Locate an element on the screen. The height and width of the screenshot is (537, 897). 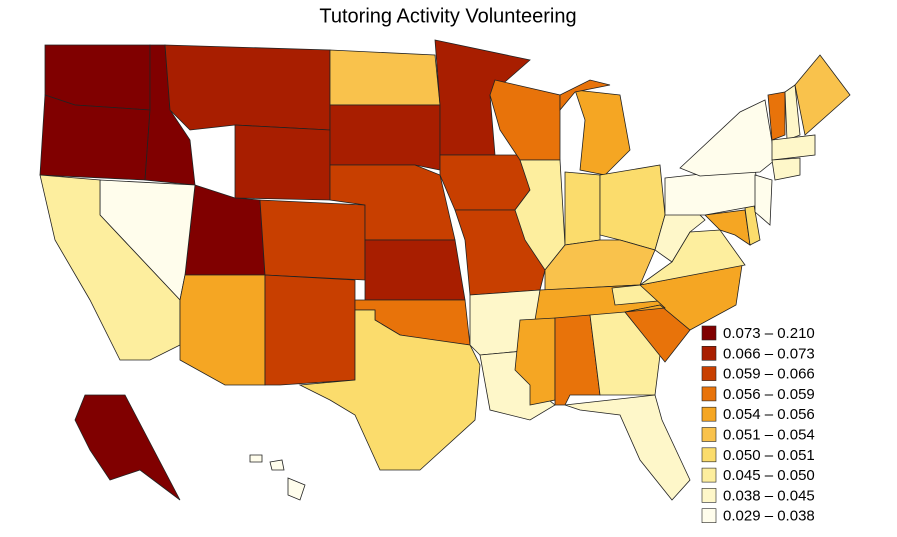
legend-label: 0.029 – 0.038 is located at coordinates (769, 516).